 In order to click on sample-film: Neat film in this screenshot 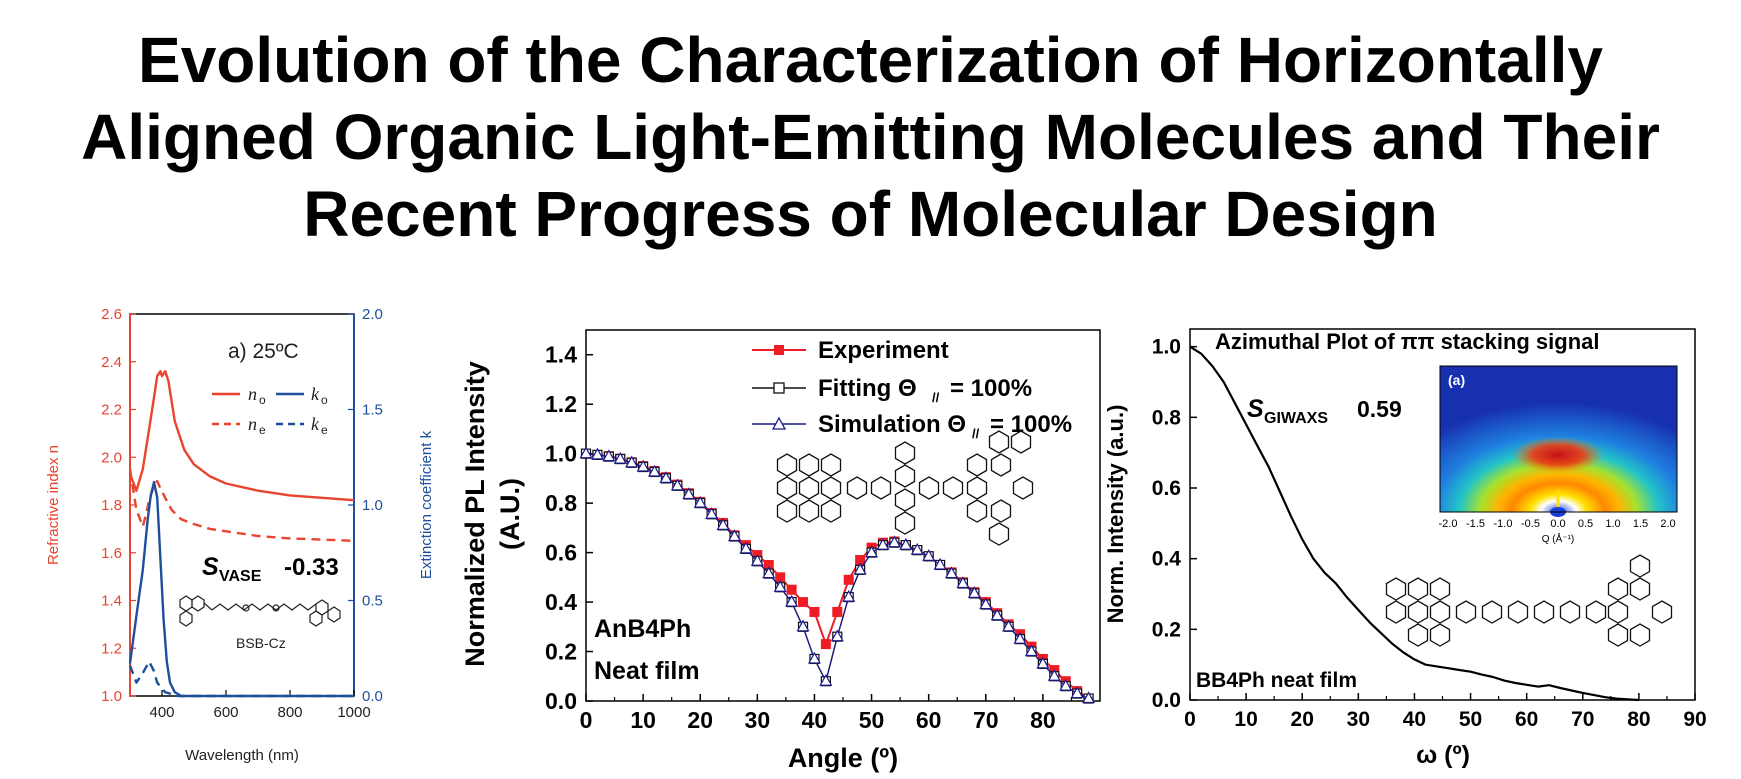, I will do `click(647, 671)`.